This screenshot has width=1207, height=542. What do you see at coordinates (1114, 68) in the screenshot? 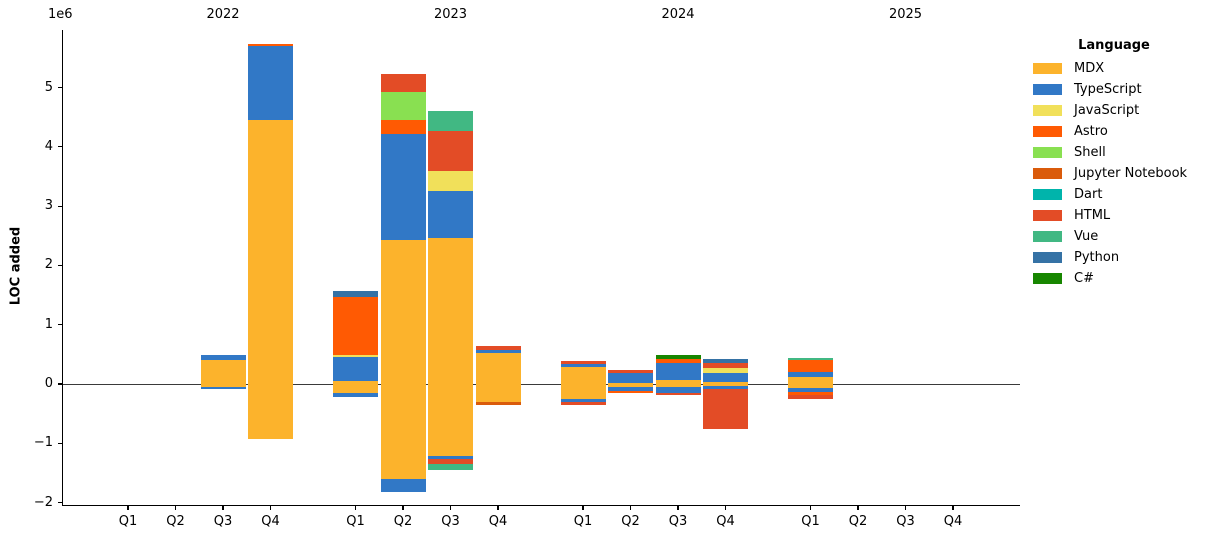
I see `legend-item-mdx: MDX` at bounding box center [1114, 68].